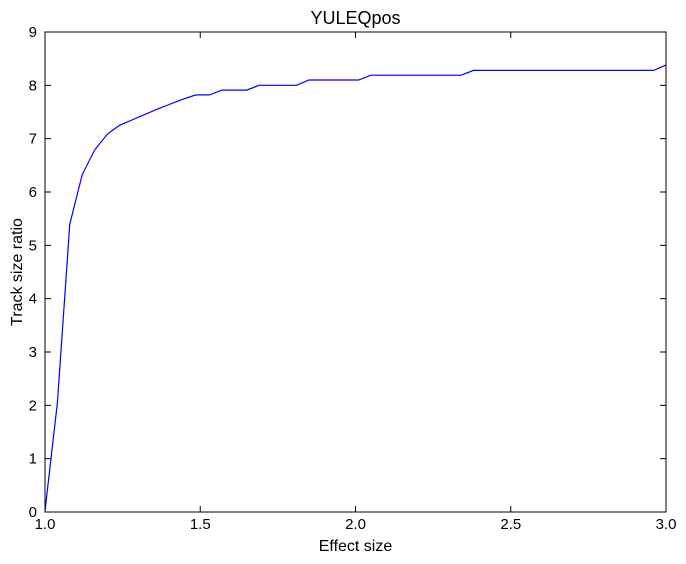 The image size is (686, 564). I want to click on y-tick-label: 1, so click(33, 459).